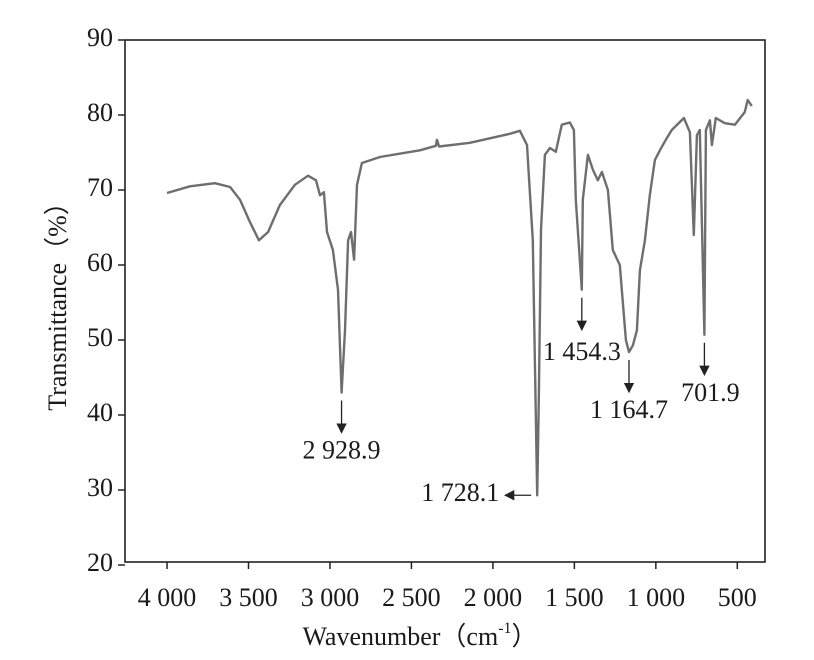 The height and width of the screenshot is (660, 814). Describe the element at coordinates (100, 562) in the screenshot. I see `y-tick-label: 20` at that location.